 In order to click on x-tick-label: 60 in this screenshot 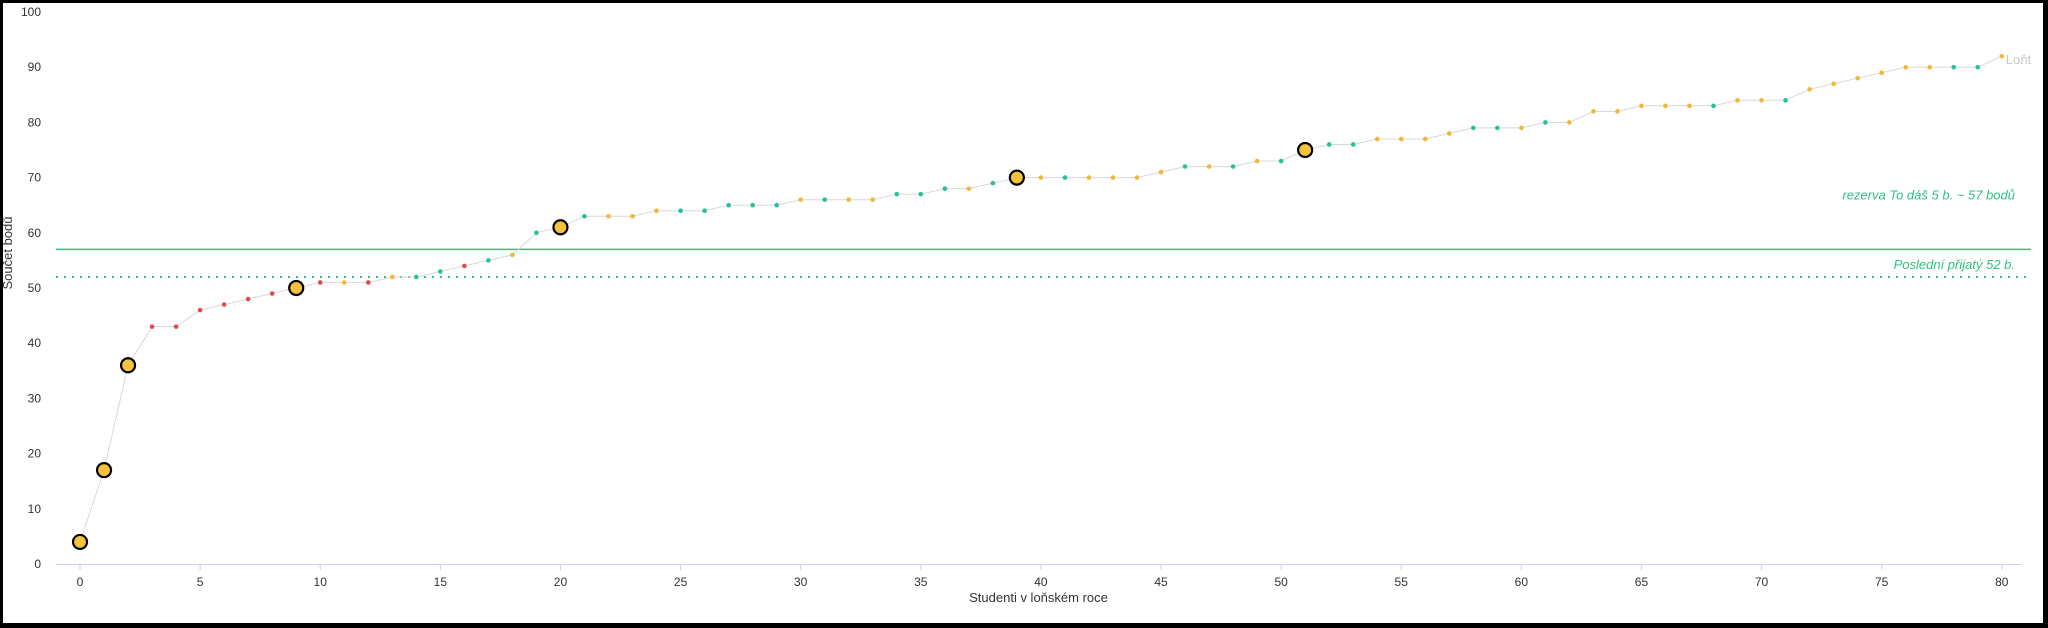, I will do `click(1522, 582)`.